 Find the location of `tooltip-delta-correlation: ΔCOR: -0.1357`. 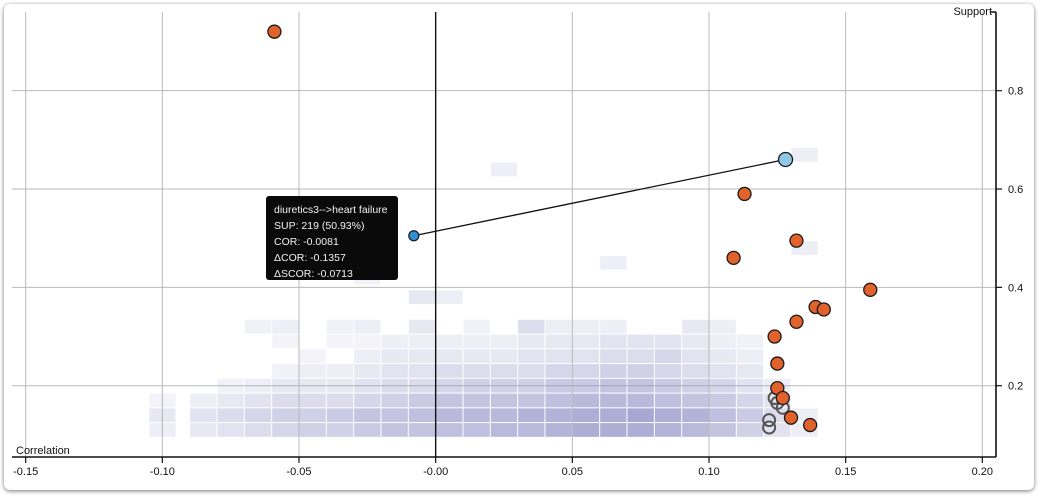

tooltip-delta-correlation: ΔCOR: -0.1357 is located at coordinates (310, 258).